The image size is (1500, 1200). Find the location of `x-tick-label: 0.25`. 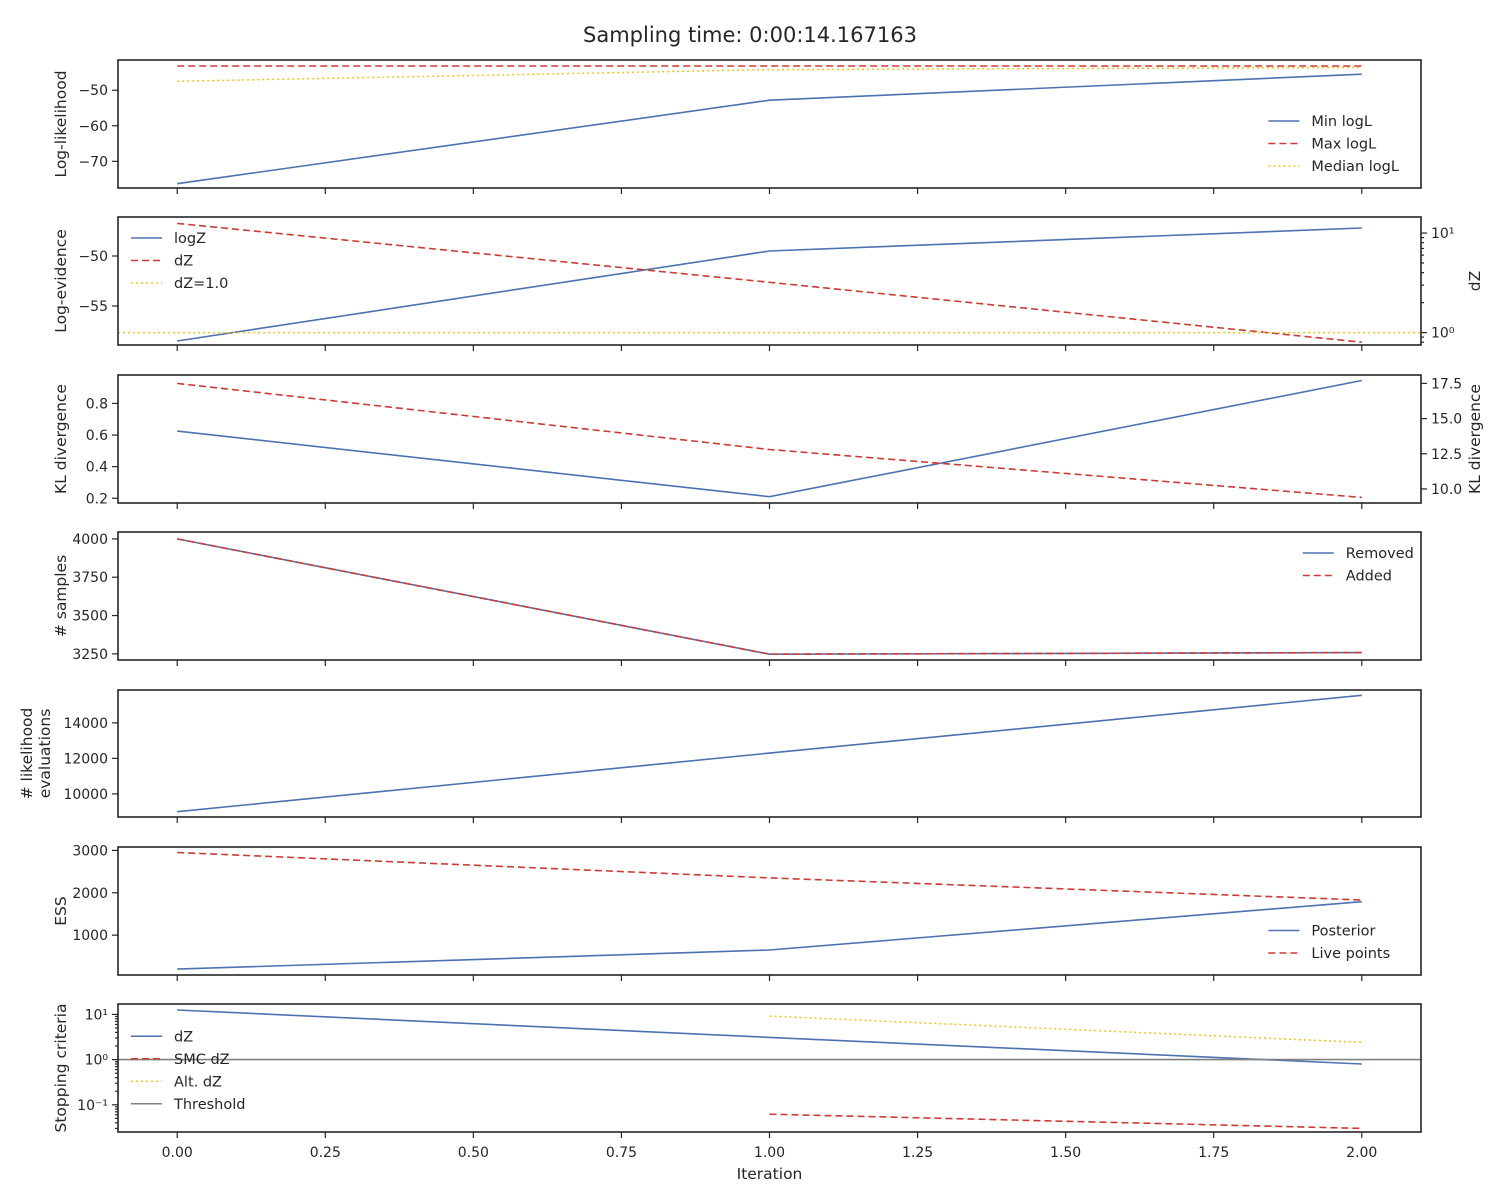

x-tick-label: 0.25 is located at coordinates (325, 1153).